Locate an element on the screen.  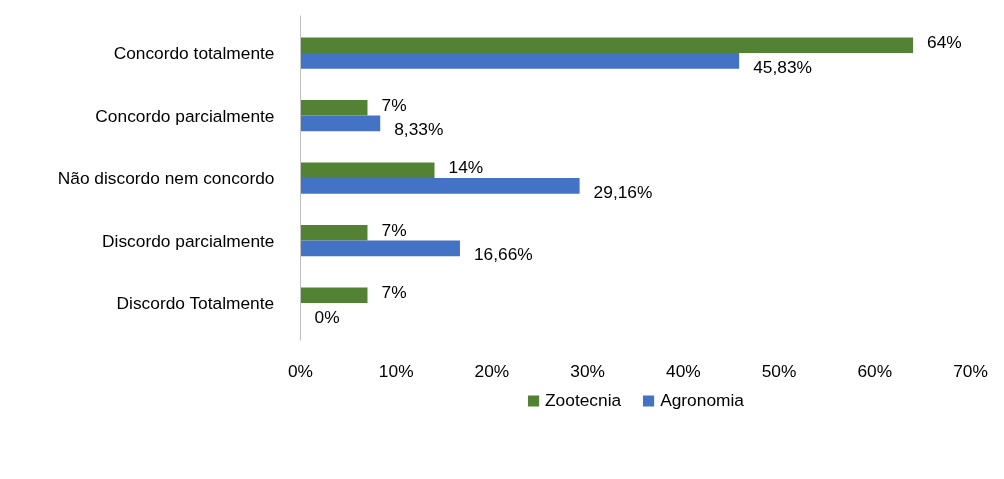
data-label: 16,66% is located at coordinates (503, 254).